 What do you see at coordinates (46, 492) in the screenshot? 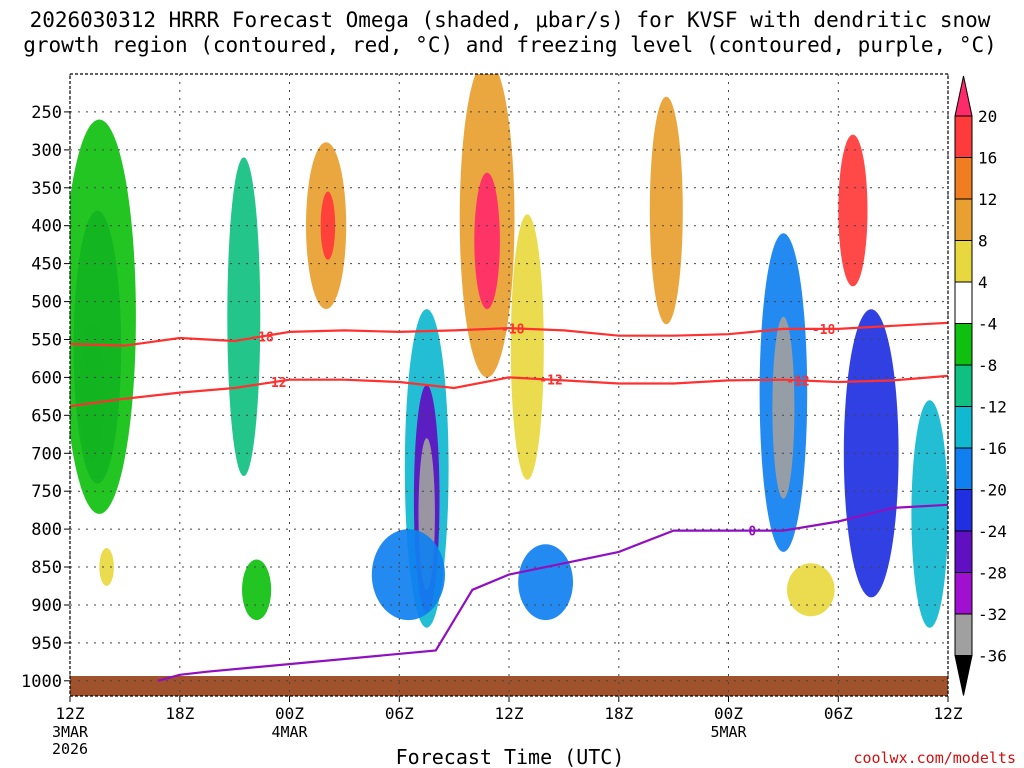
I see `y-tick-label-750: 750` at bounding box center [46, 492].